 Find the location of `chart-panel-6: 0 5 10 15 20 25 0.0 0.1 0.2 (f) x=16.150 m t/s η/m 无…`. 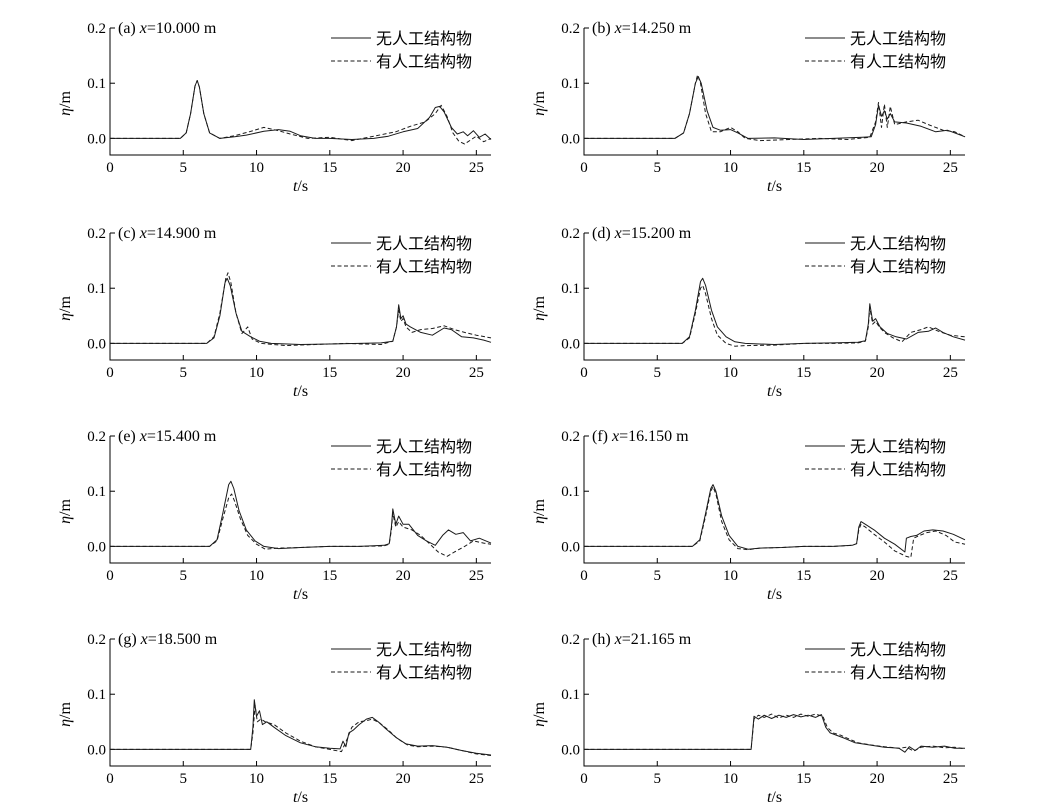

chart-panel-6: 0 5 10 15 20 25 0.0 0.1 0.2 (f) x=16.150 m t/s η/m 无… is located at coordinates (748, 515).